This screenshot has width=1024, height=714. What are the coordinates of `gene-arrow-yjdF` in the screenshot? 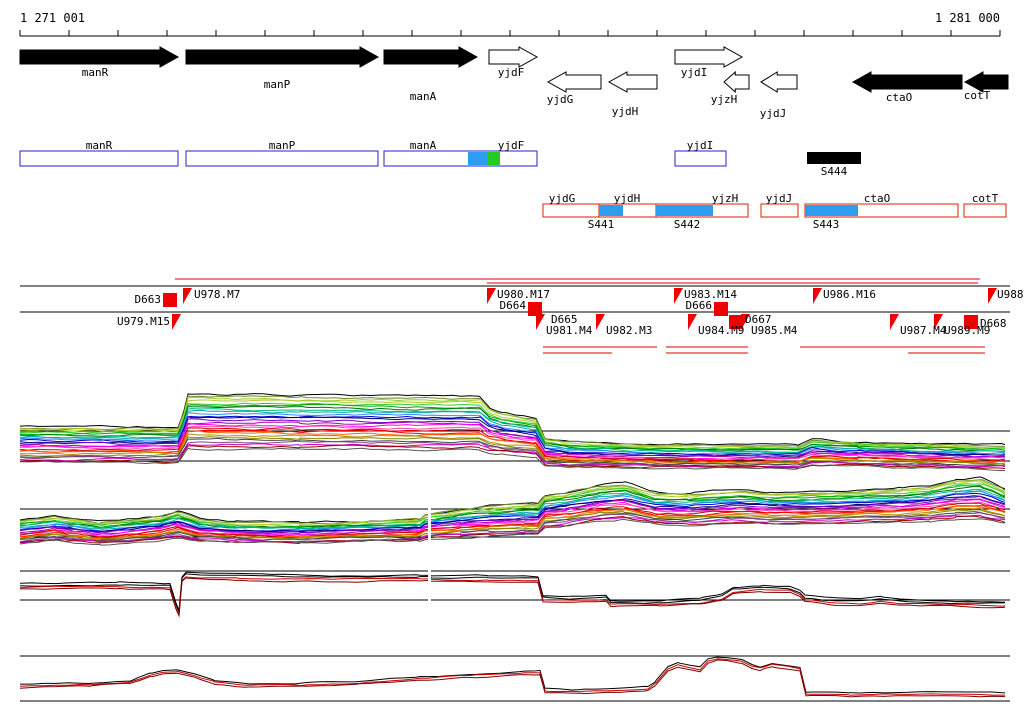 It's located at (513, 57).